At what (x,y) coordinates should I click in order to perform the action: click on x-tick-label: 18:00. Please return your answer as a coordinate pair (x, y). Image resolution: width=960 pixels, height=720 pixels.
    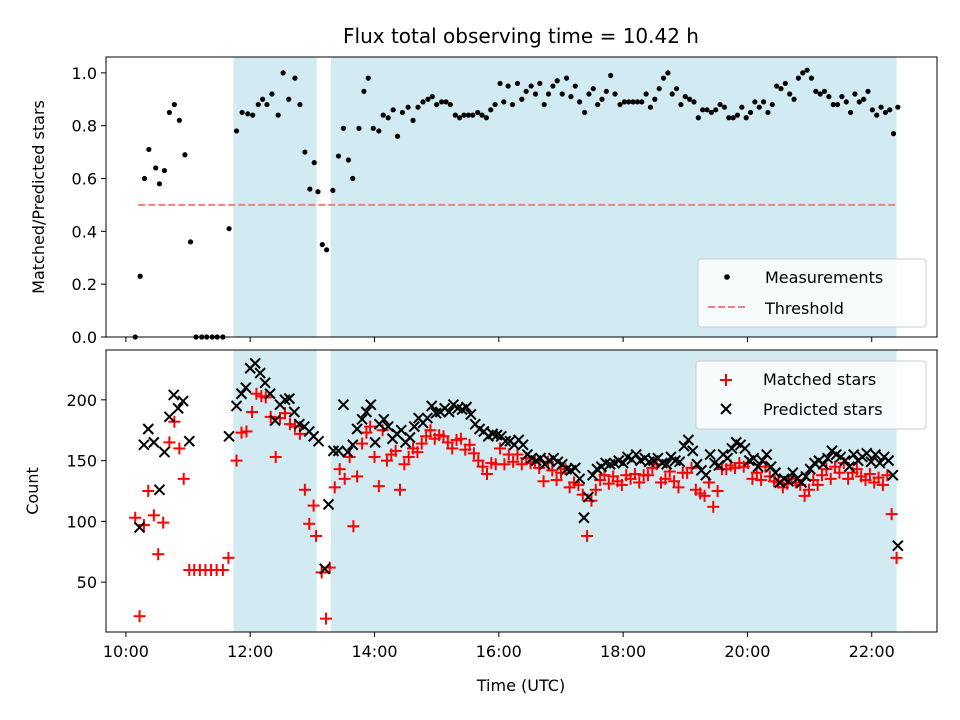
    Looking at the image, I should click on (623, 651).